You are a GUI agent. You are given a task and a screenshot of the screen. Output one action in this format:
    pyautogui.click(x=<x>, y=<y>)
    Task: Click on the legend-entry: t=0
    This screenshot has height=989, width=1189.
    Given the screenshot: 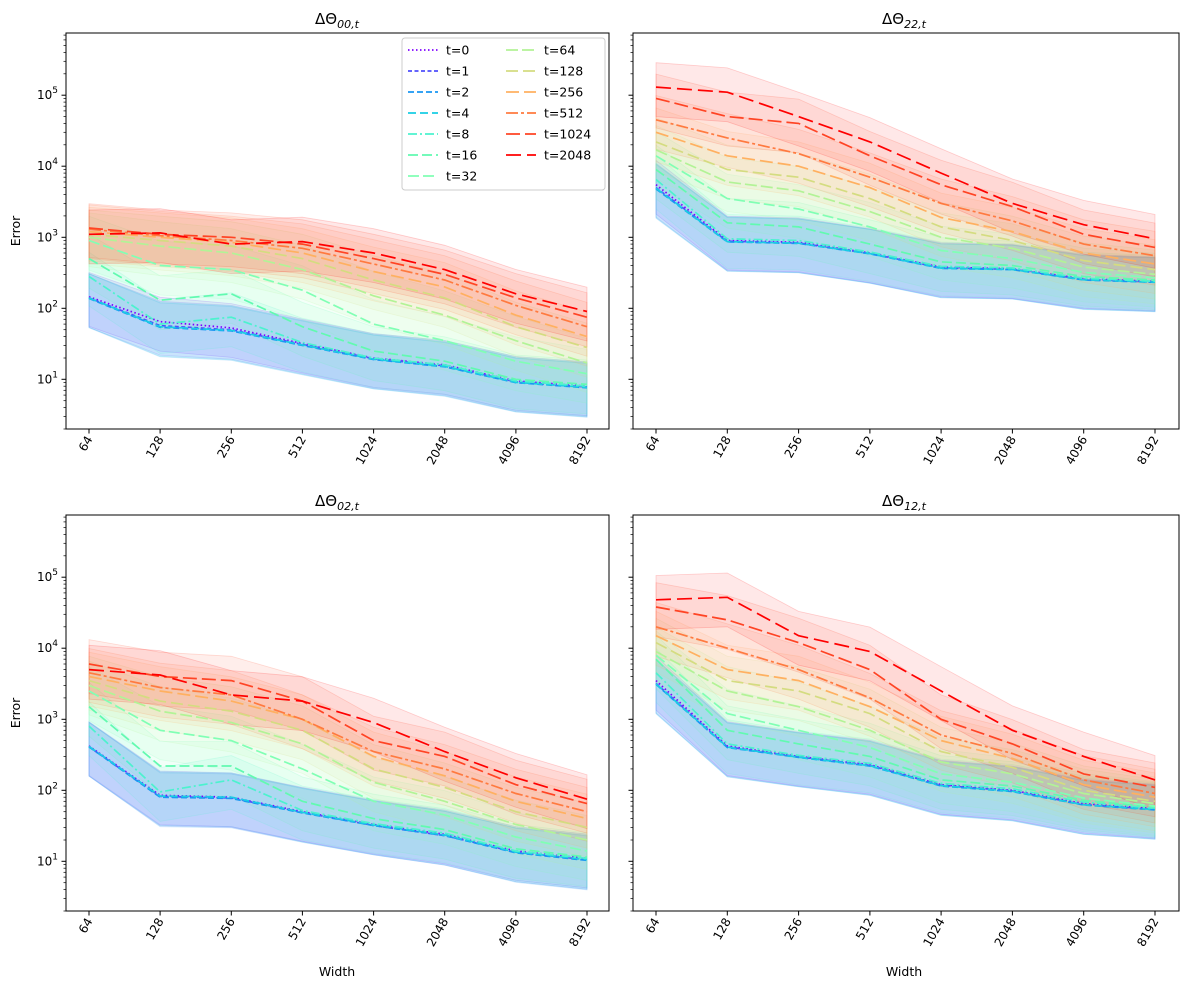 What is the action you would take?
    pyautogui.click(x=438, y=50)
    